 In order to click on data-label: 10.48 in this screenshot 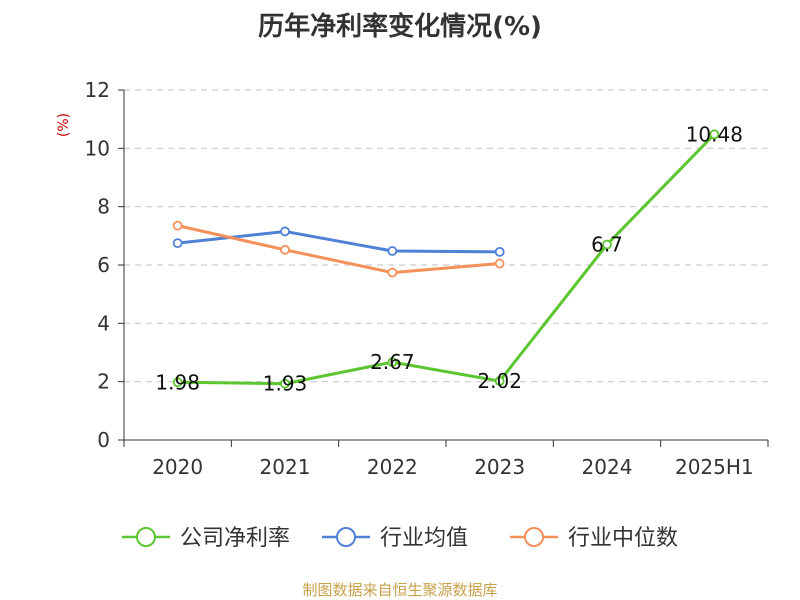, I will do `click(714, 134)`.